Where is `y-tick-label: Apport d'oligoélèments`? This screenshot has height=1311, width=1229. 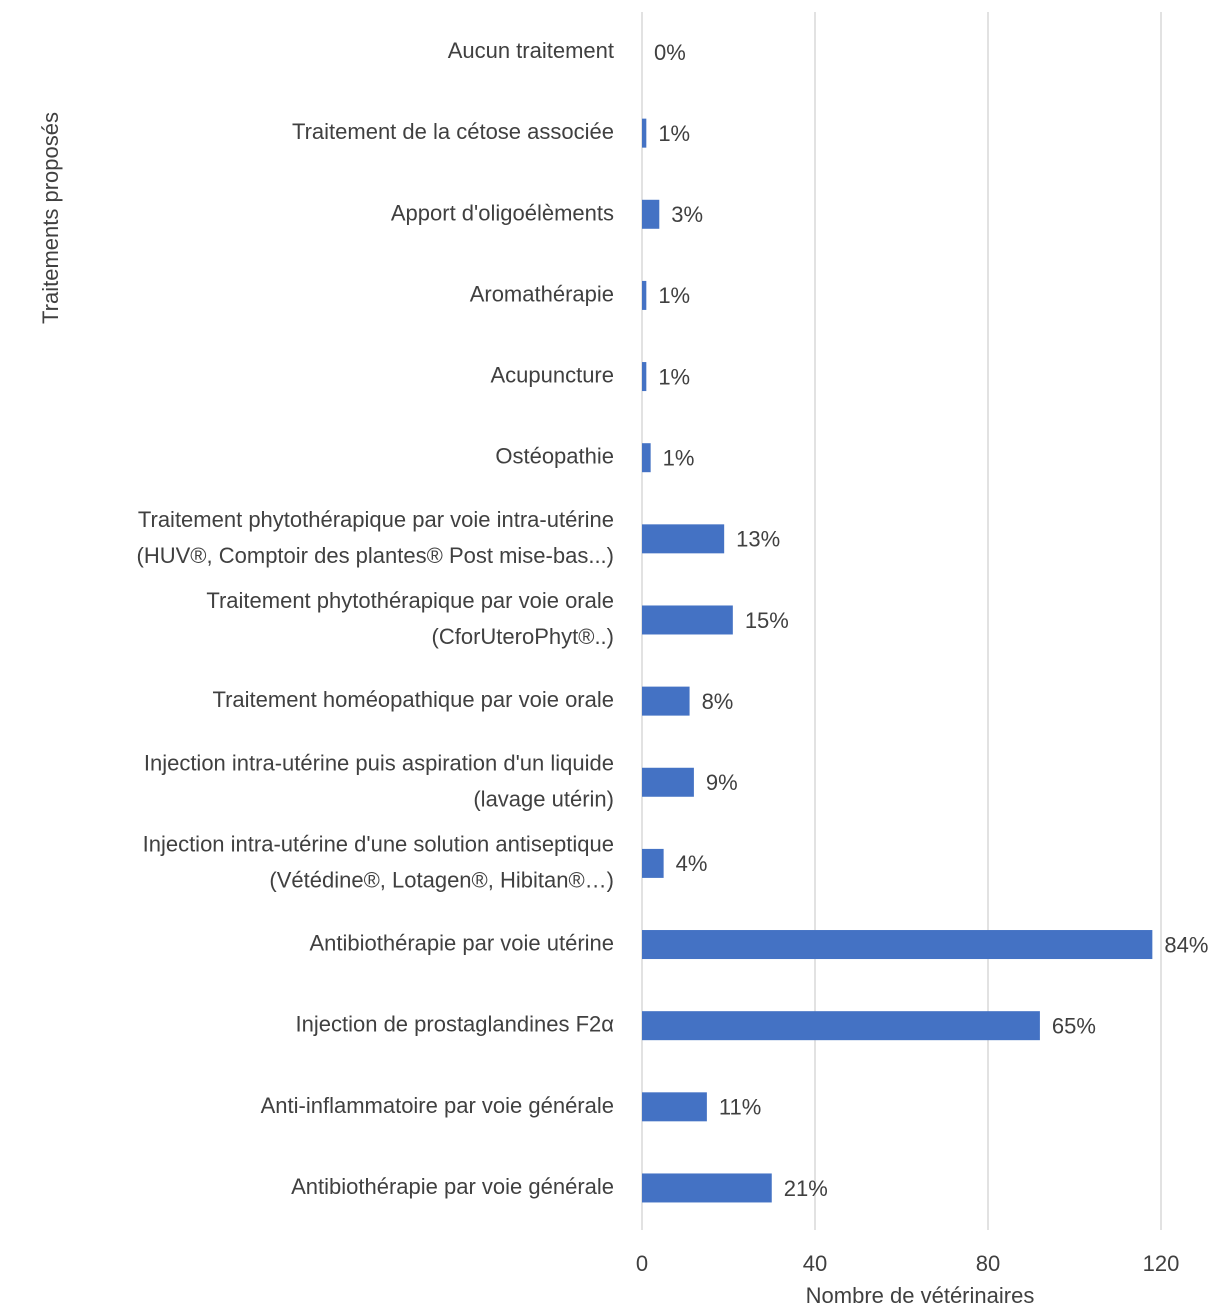 y-tick-label: Apport d'oligoélèments is located at coordinates (502, 212).